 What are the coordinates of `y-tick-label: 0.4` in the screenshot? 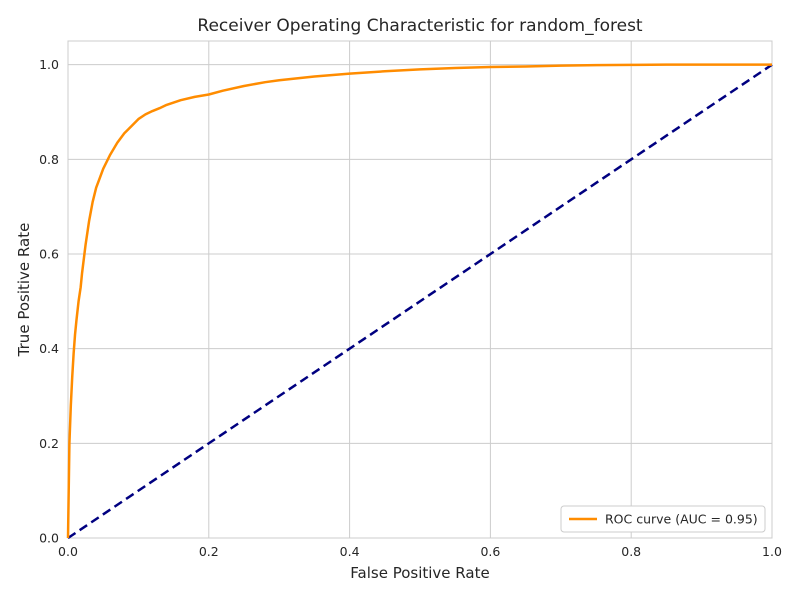 It's located at (49, 348).